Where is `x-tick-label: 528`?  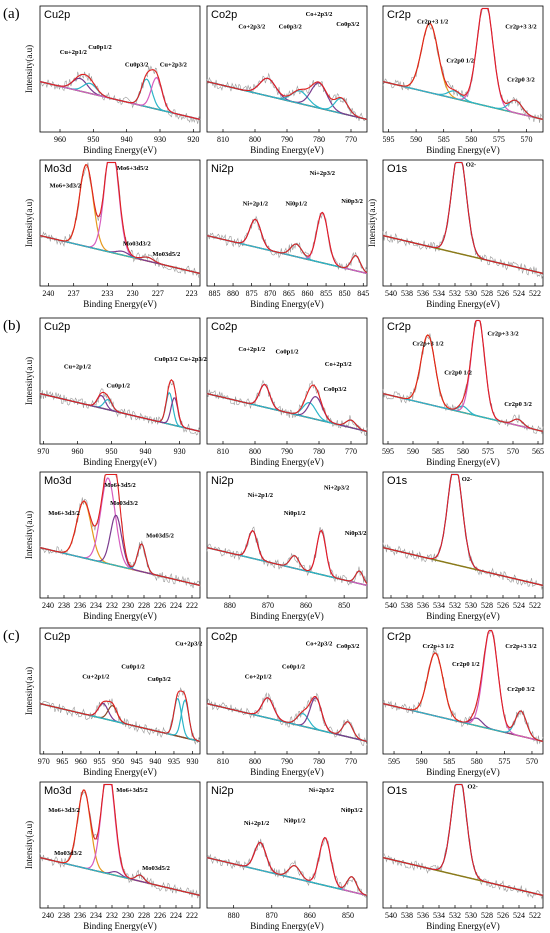
x-tick-label: 528 is located at coordinates (487, 915).